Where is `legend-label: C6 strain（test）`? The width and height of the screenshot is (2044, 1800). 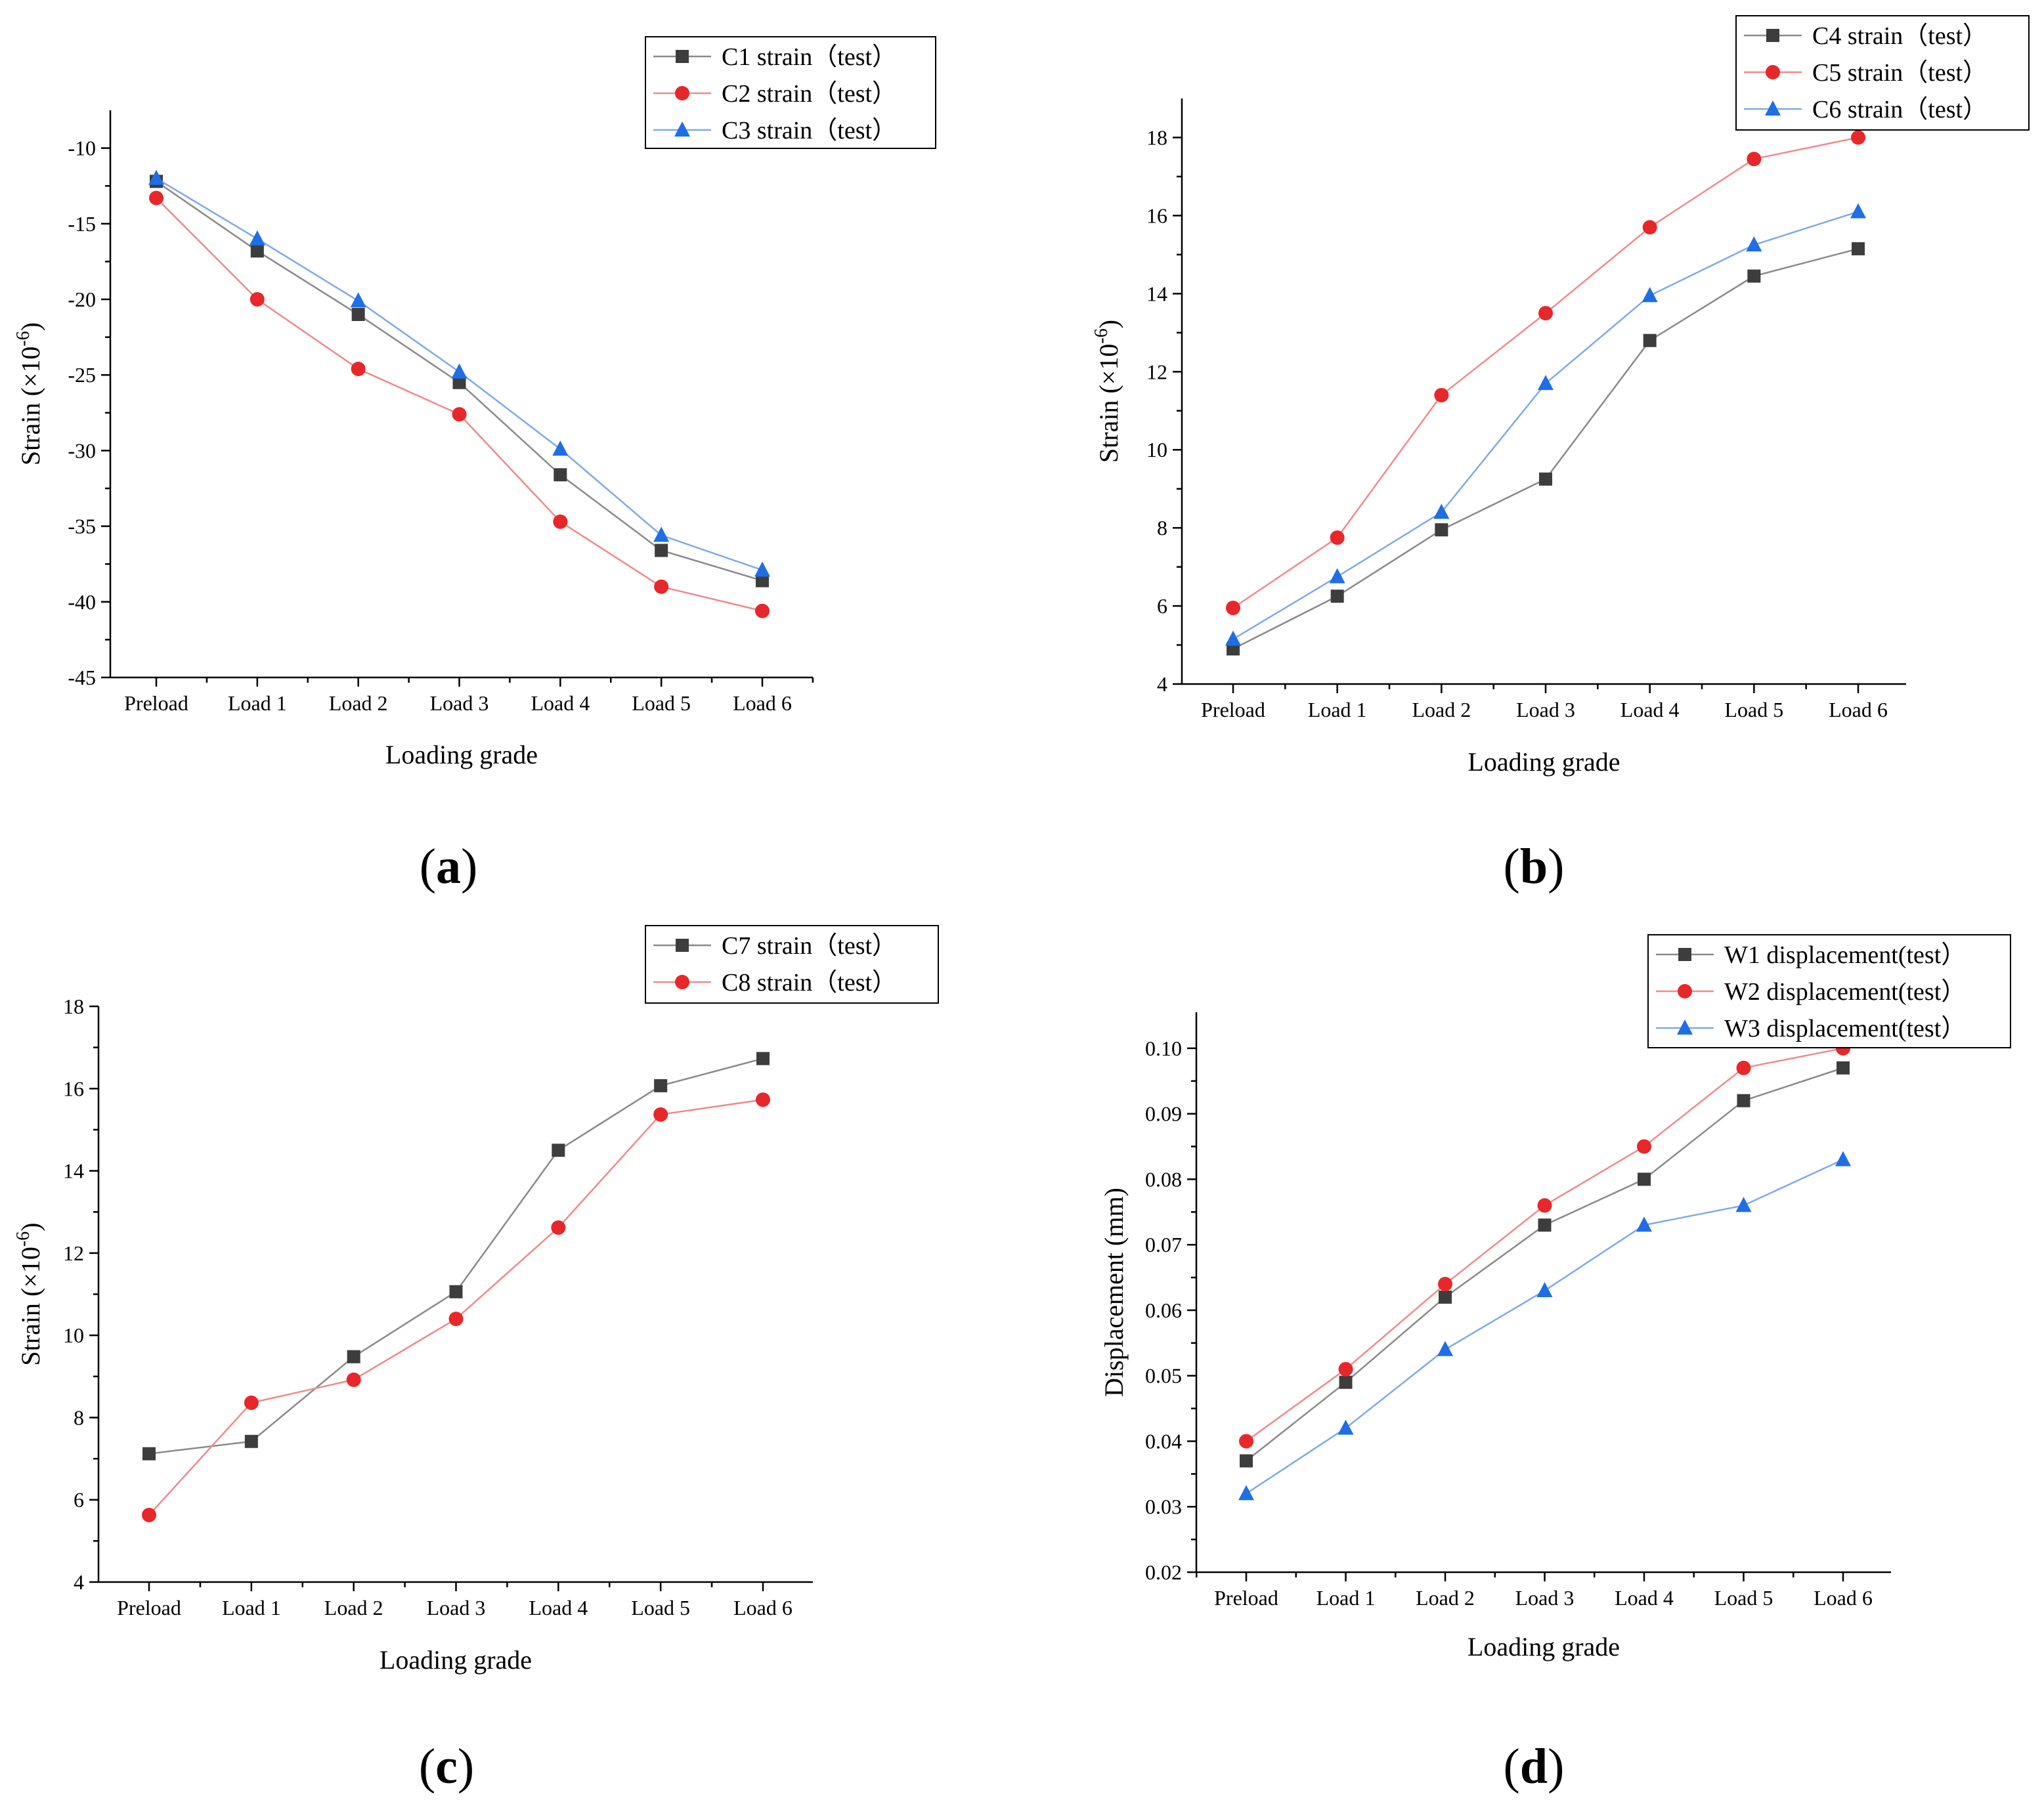
legend-label: C6 strain（test） is located at coordinates (1900, 109).